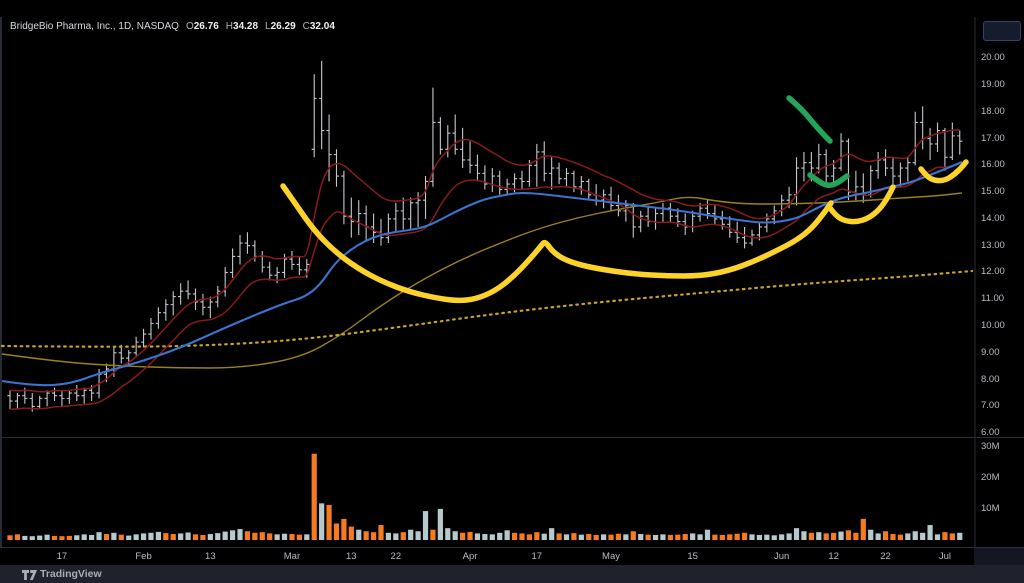 Image resolution: width=1024 pixels, height=583 pixels. I want to click on price-tick-label: 14.00, so click(993, 218).